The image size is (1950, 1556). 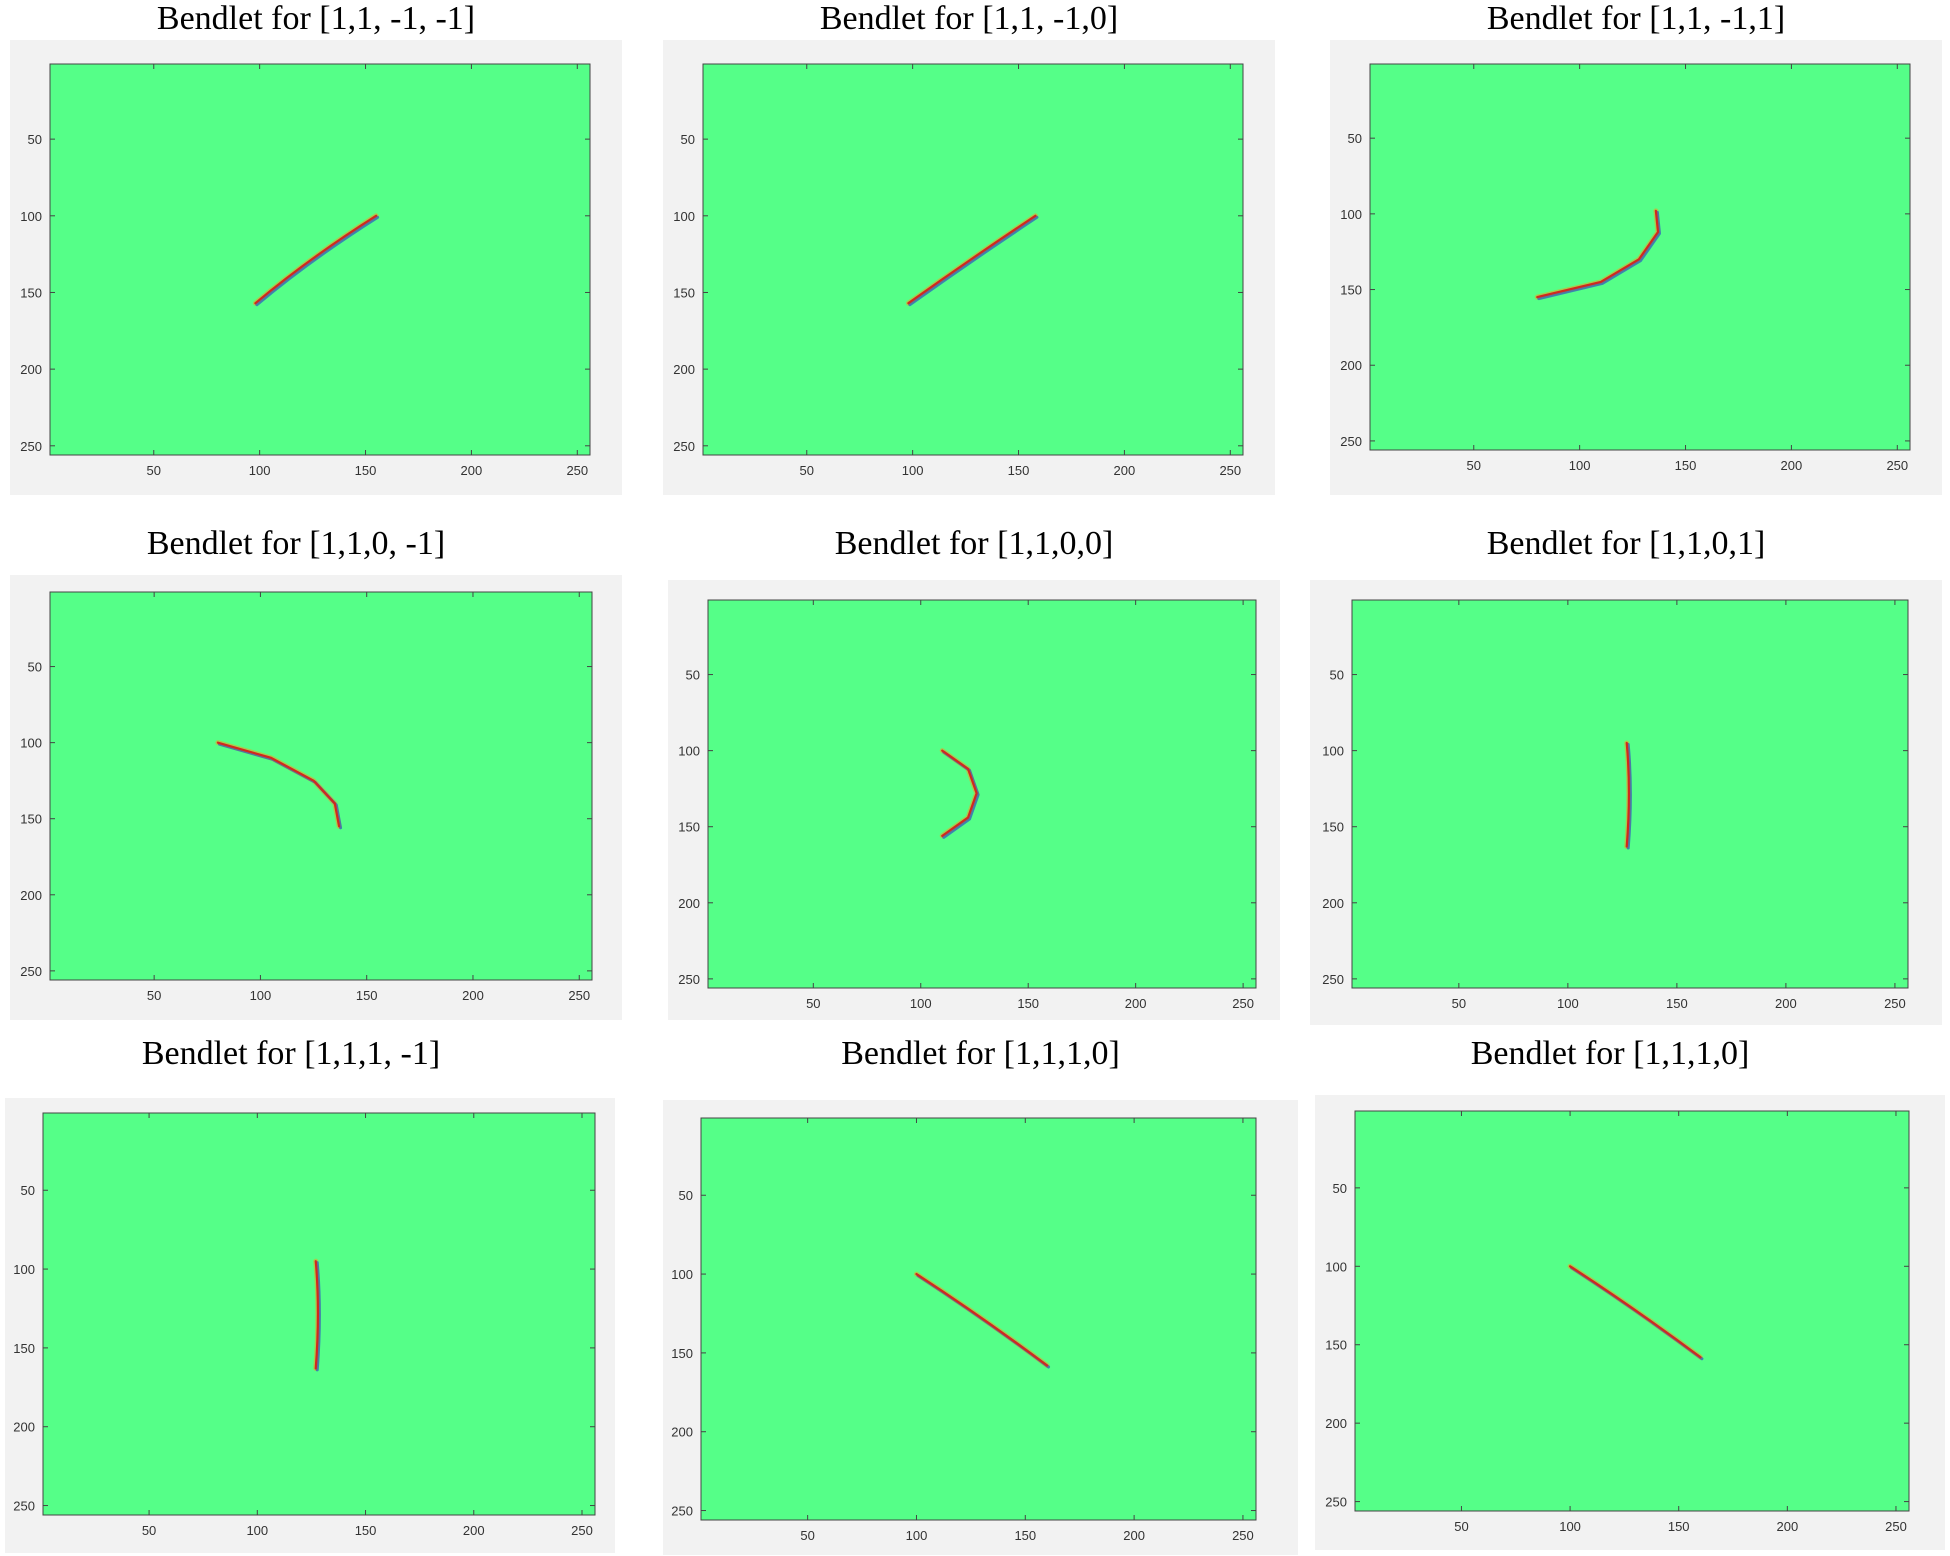 What do you see at coordinates (1626, 543) in the screenshot?
I see `panel-title: Bendlet for [1,1,0,1]` at bounding box center [1626, 543].